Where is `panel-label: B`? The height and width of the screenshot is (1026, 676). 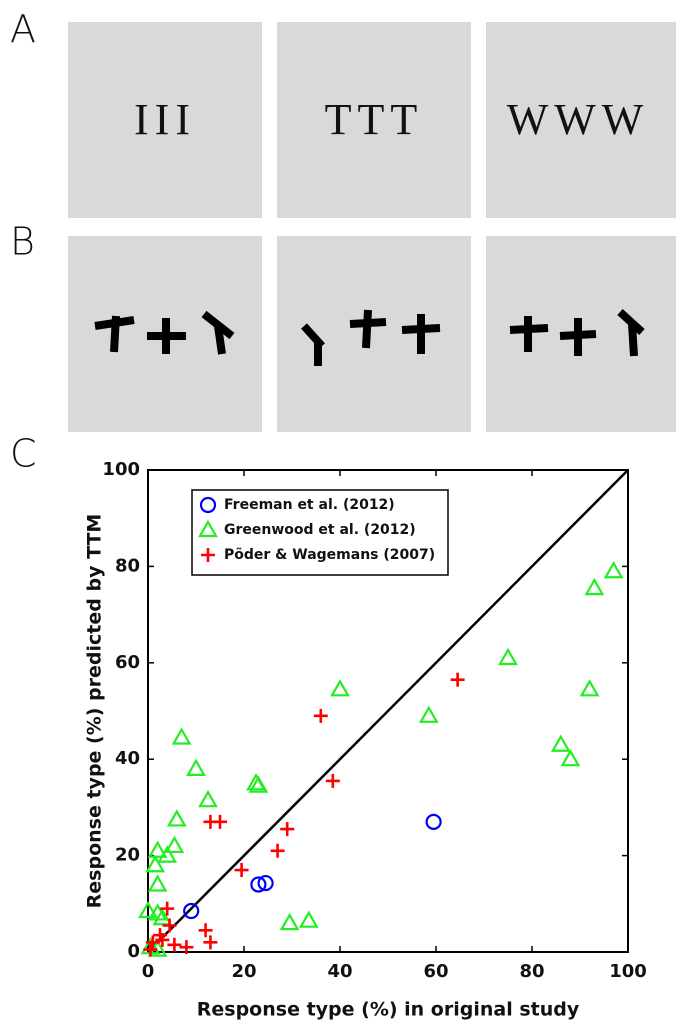 panel-label: B is located at coordinates (22, 242).